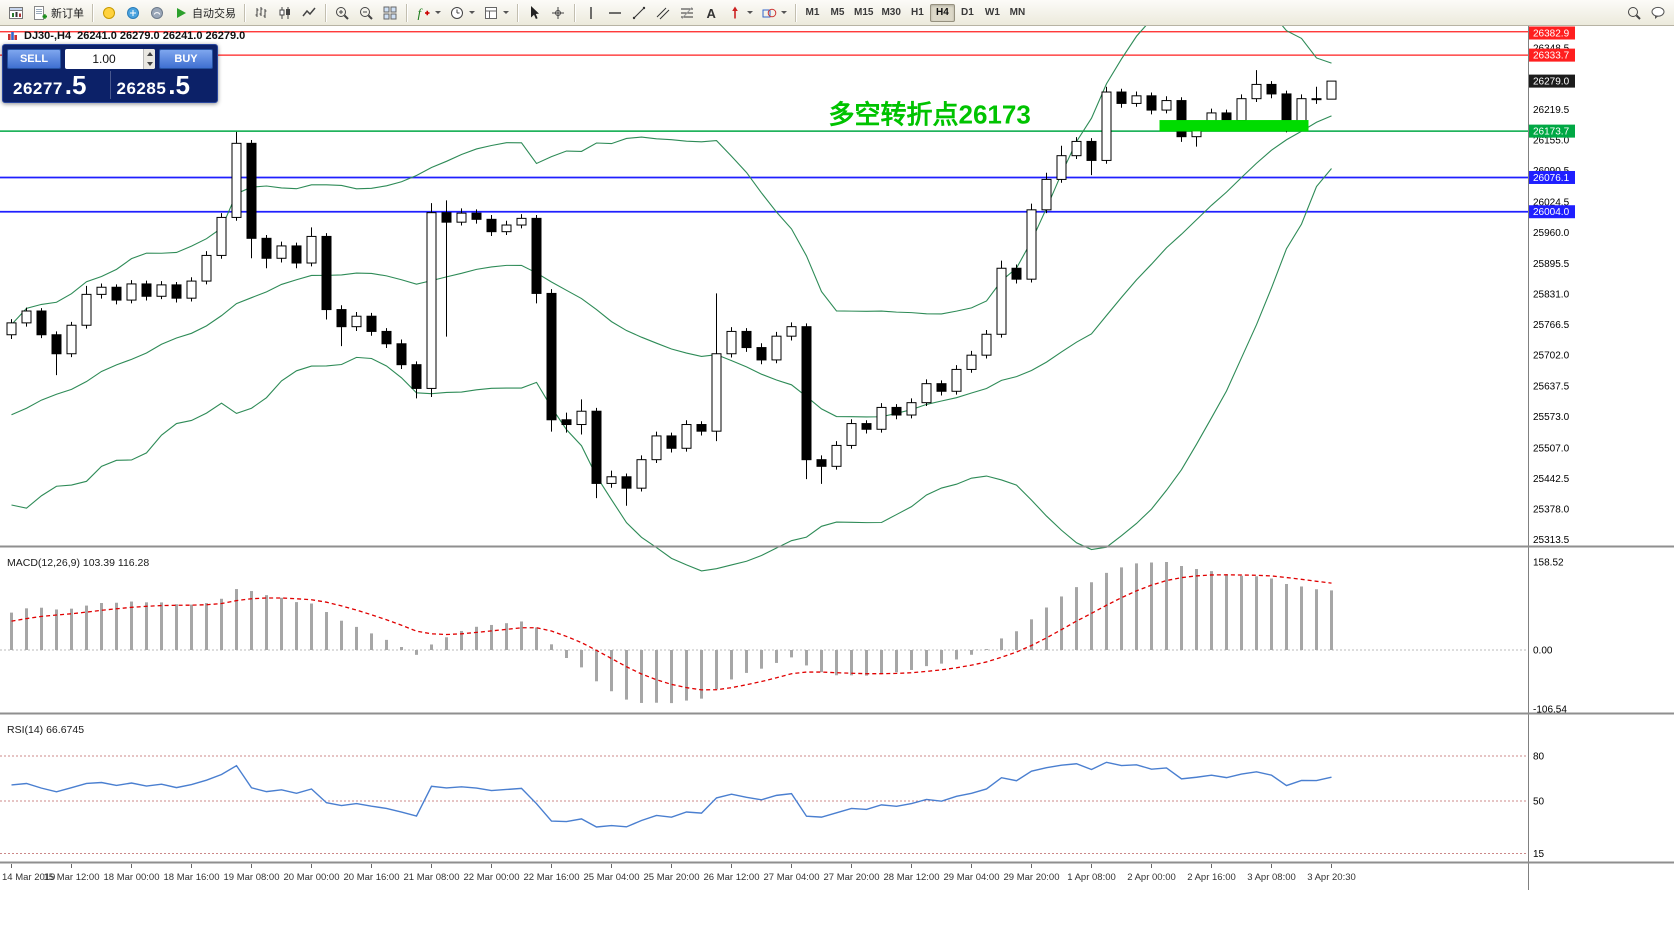 The width and height of the screenshot is (1674, 949). What do you see at coordinates (534, 13) in the screenshot?
I see `cursor-button` at bounding box center [534, 13].